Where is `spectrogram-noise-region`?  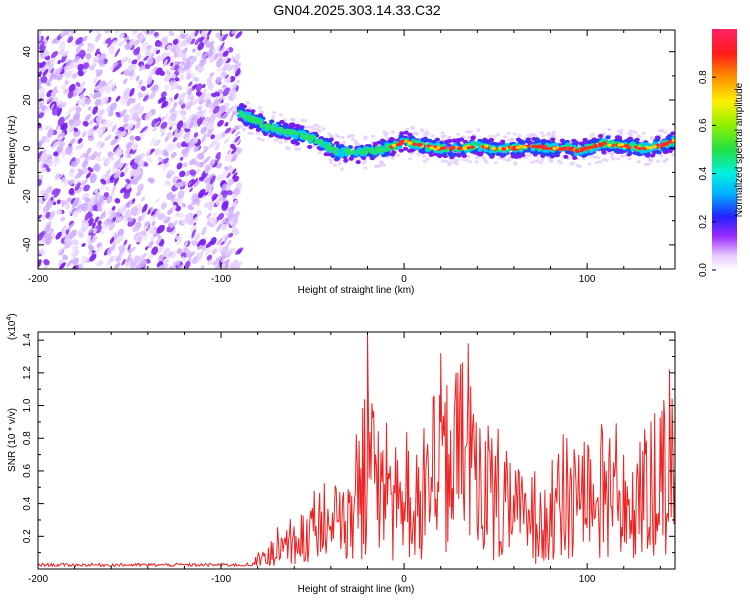 spectrogram-noise-region is located at coordinates (141, 149).